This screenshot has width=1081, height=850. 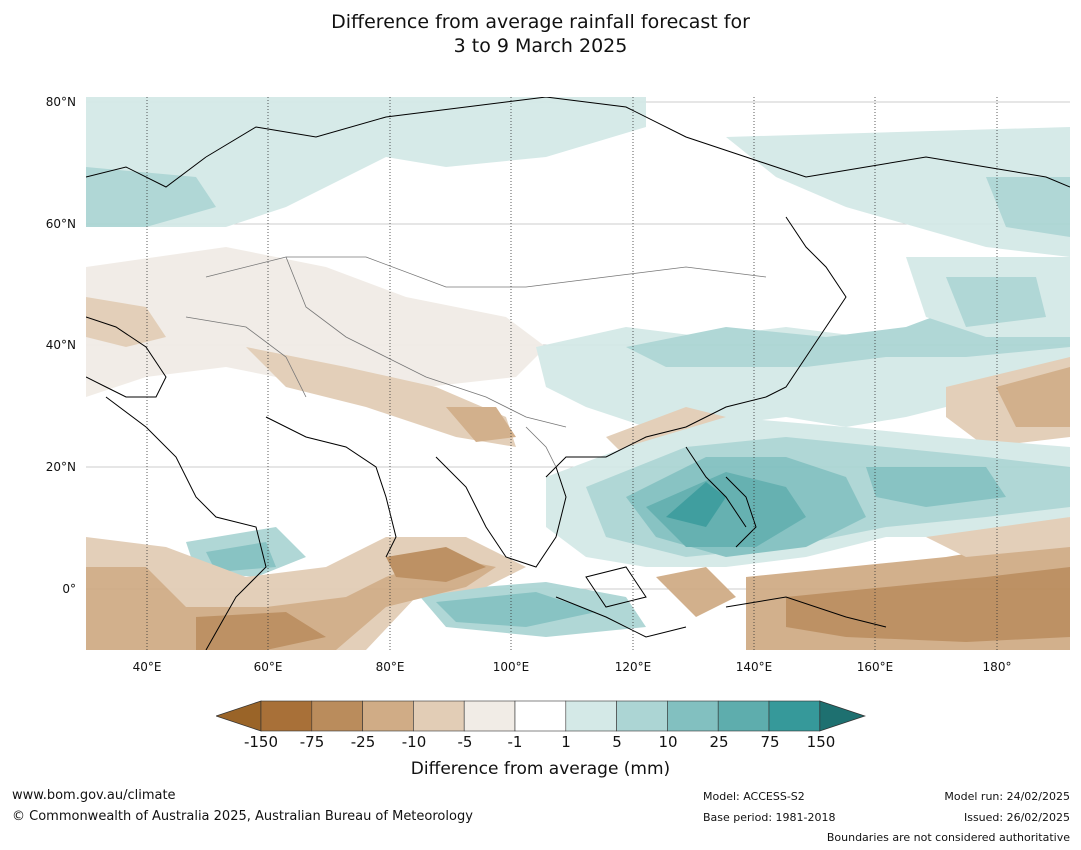 I want to click on lat-label-equator: 0°, so click(x=69, y=589).